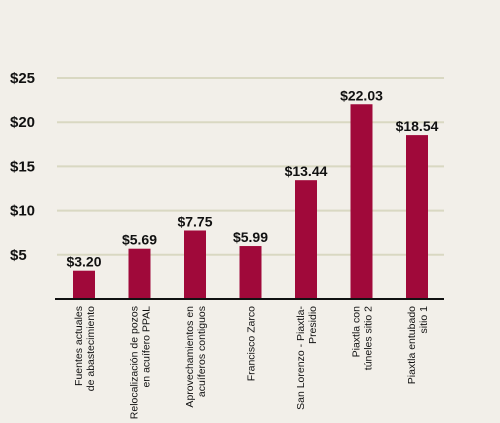 The width and height of the screenshot is (500, 423). I want to click on x-tick-label-line: Francisco Zarco, so click(252, 343).